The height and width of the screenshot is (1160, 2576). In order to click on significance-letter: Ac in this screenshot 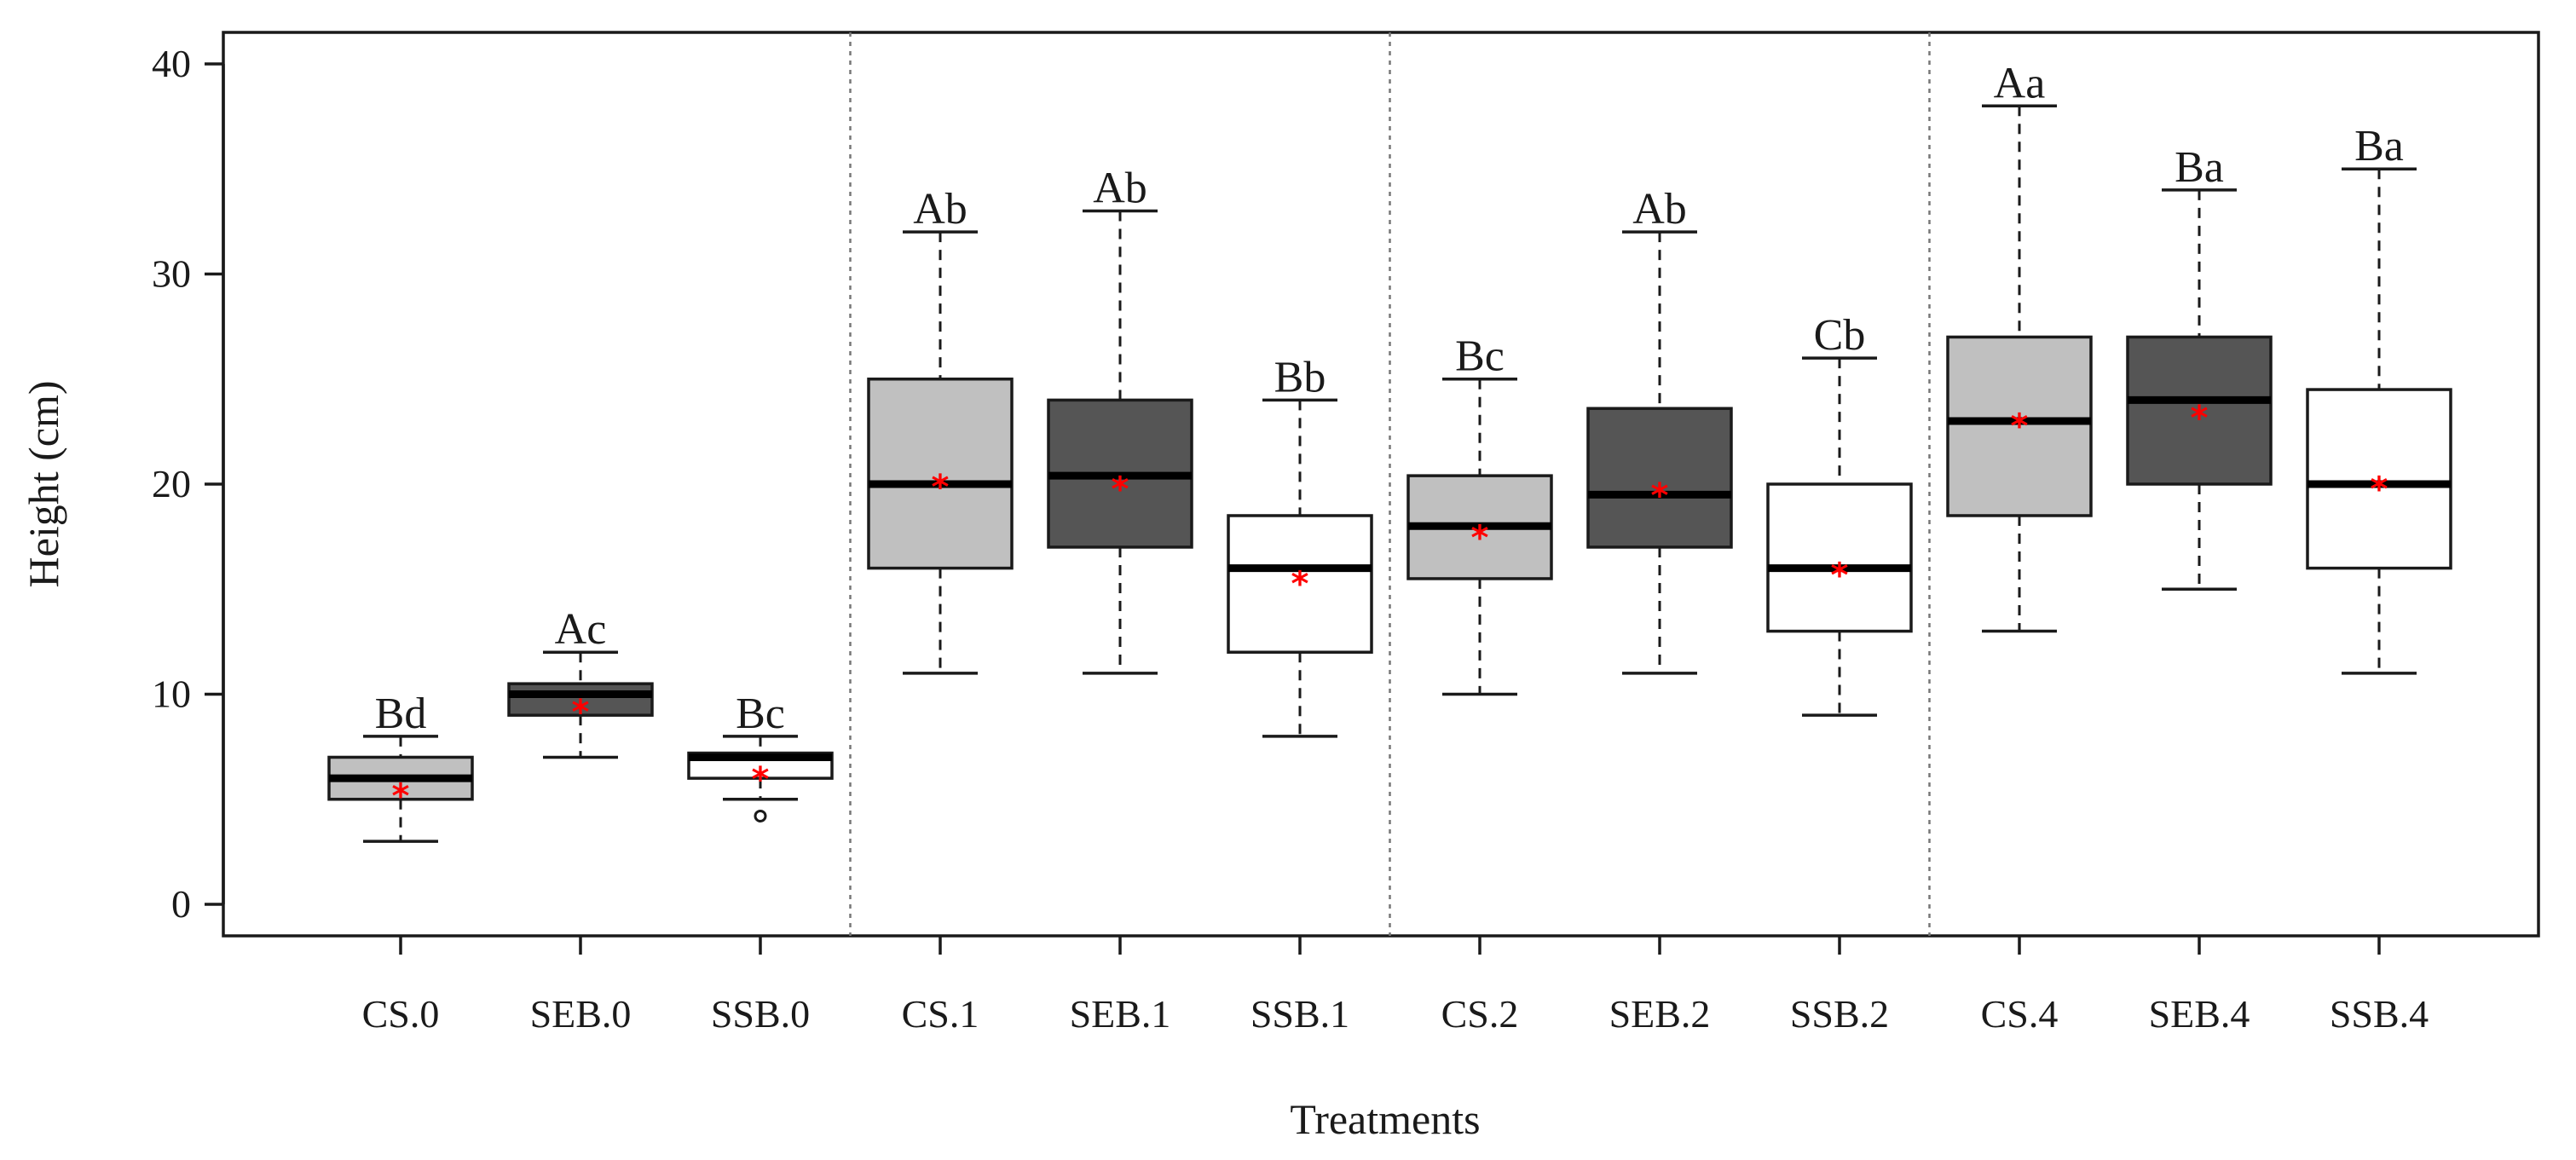, I will do `click(581, 630)`.